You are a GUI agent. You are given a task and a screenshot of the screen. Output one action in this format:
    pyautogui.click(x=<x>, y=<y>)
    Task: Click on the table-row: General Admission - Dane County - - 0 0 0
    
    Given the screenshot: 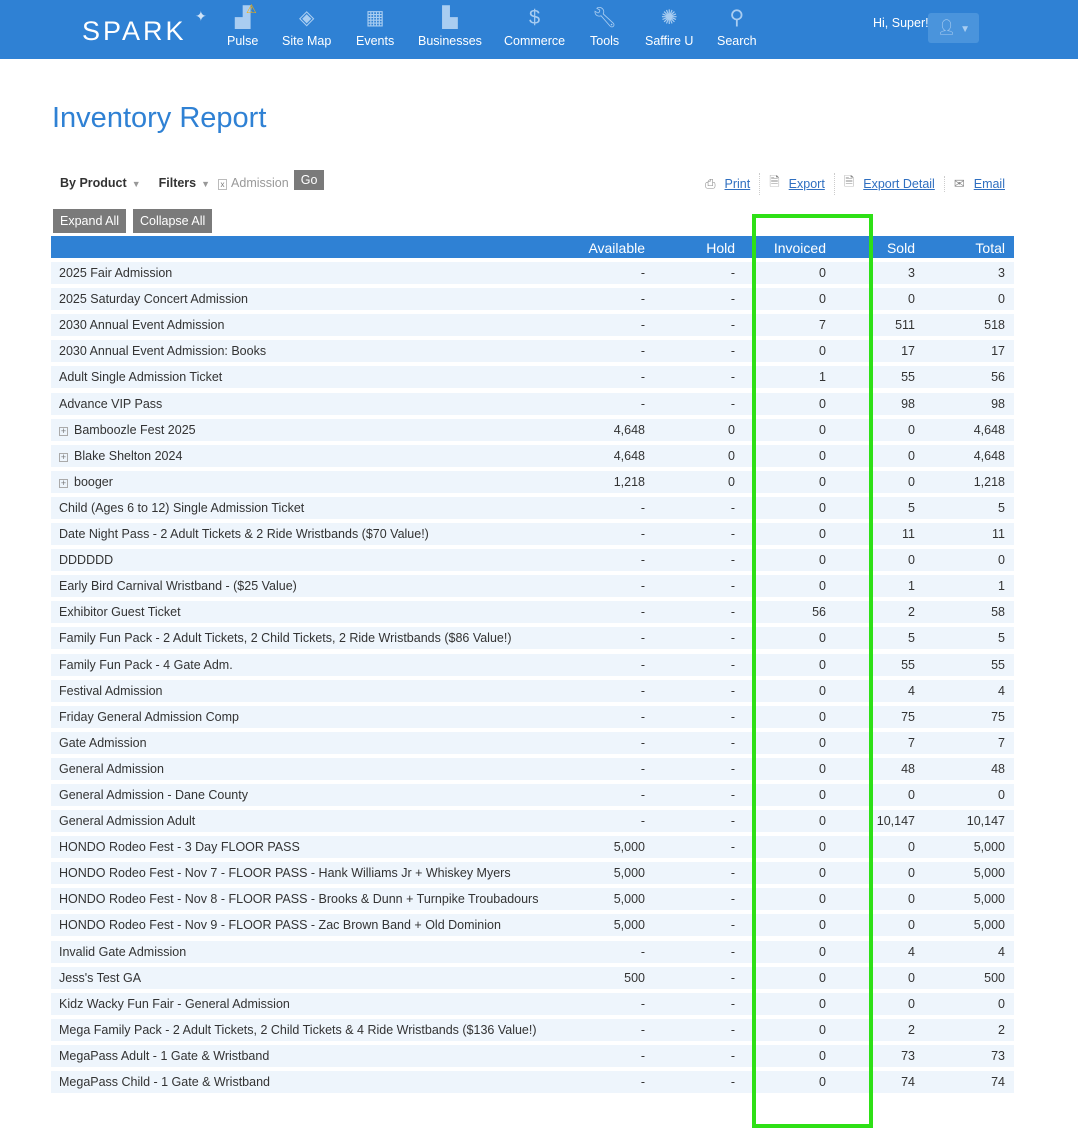 What is the action you would take?
    pyautogui.click(x=532, y=794)
    